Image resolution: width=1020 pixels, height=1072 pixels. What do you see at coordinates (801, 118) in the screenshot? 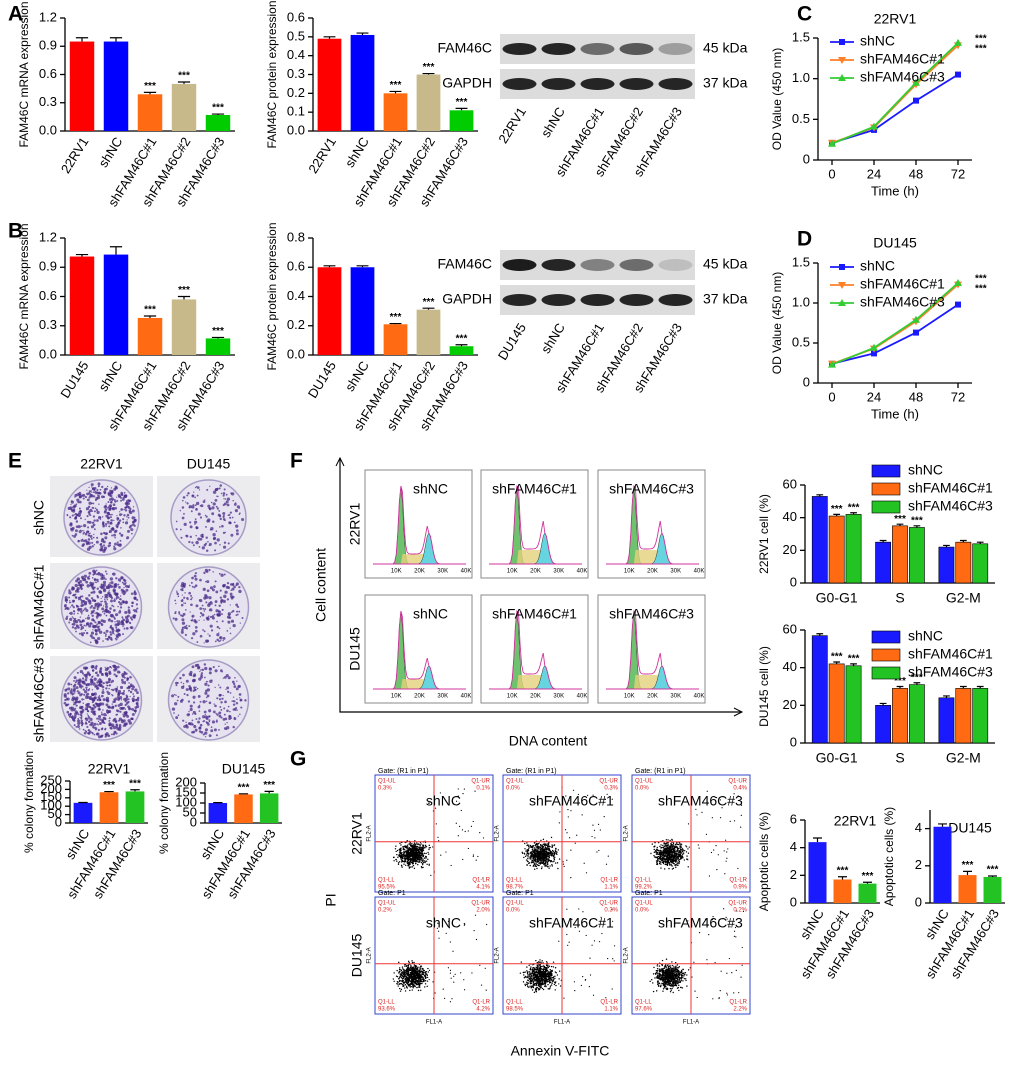
I see `y-tick-label: 0.5` at bounding box center [801, 118].